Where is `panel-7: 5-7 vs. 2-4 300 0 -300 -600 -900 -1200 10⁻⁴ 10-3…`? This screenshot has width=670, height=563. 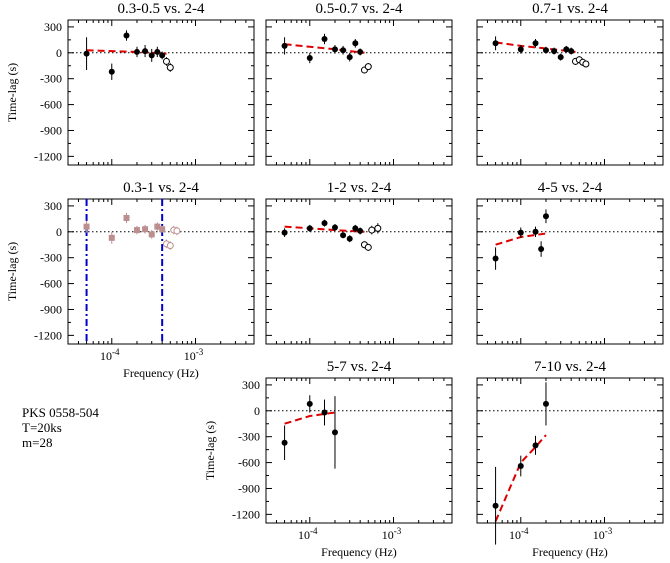
panel-7: 5-7 vs. 2-4 300 0 -300 -600 -900 -1200 10⁻⁴ 10-3… is located at coordinates (328, 459).